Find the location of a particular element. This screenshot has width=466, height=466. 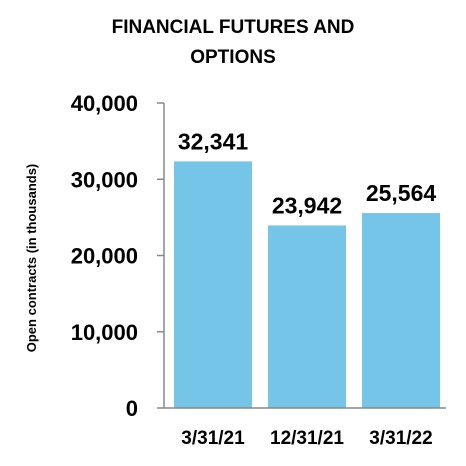

x-tick-label: 3/31/22 is located at coordinates (400, 438).